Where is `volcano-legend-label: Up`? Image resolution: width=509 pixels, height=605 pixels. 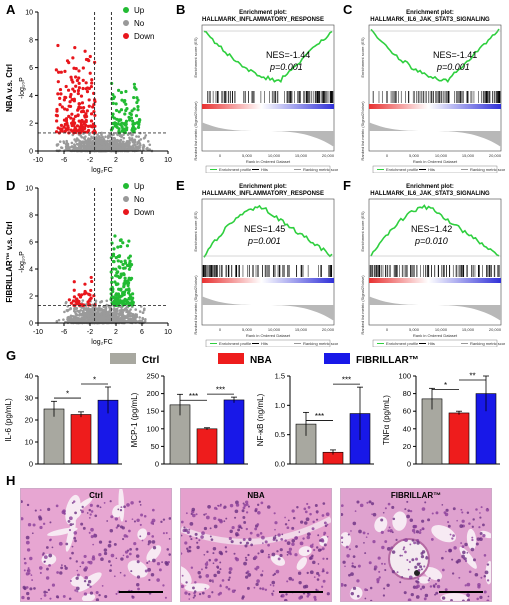
volcano-legend-label: Up is located at coordinates (139, 10).